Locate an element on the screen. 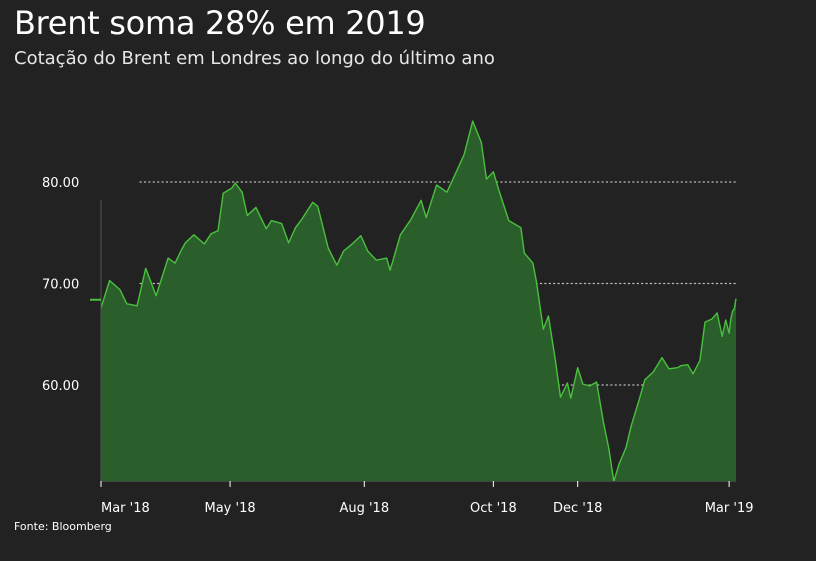 The height and width of the screenshot is (561, 816). y-tick-label: 60.00 is located at coordinates (60, 386).